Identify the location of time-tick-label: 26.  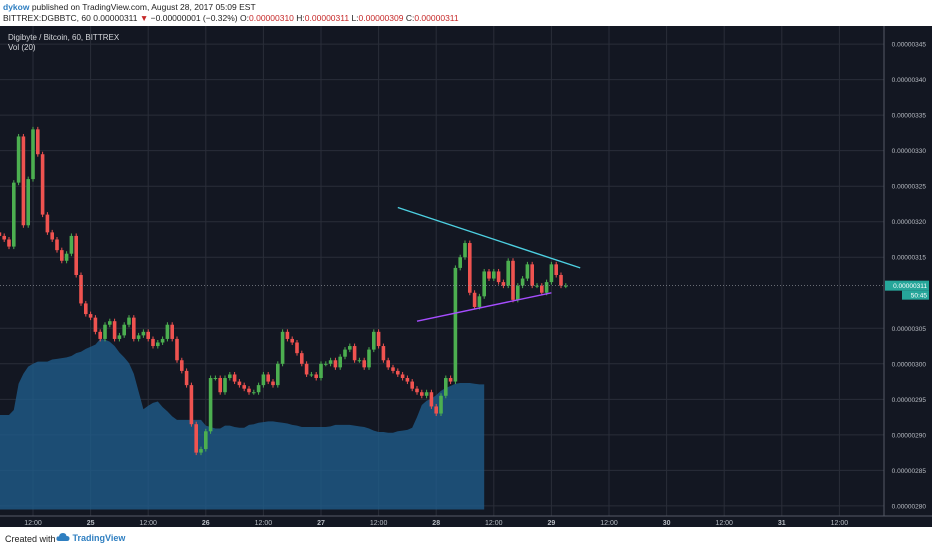
(206, 523).